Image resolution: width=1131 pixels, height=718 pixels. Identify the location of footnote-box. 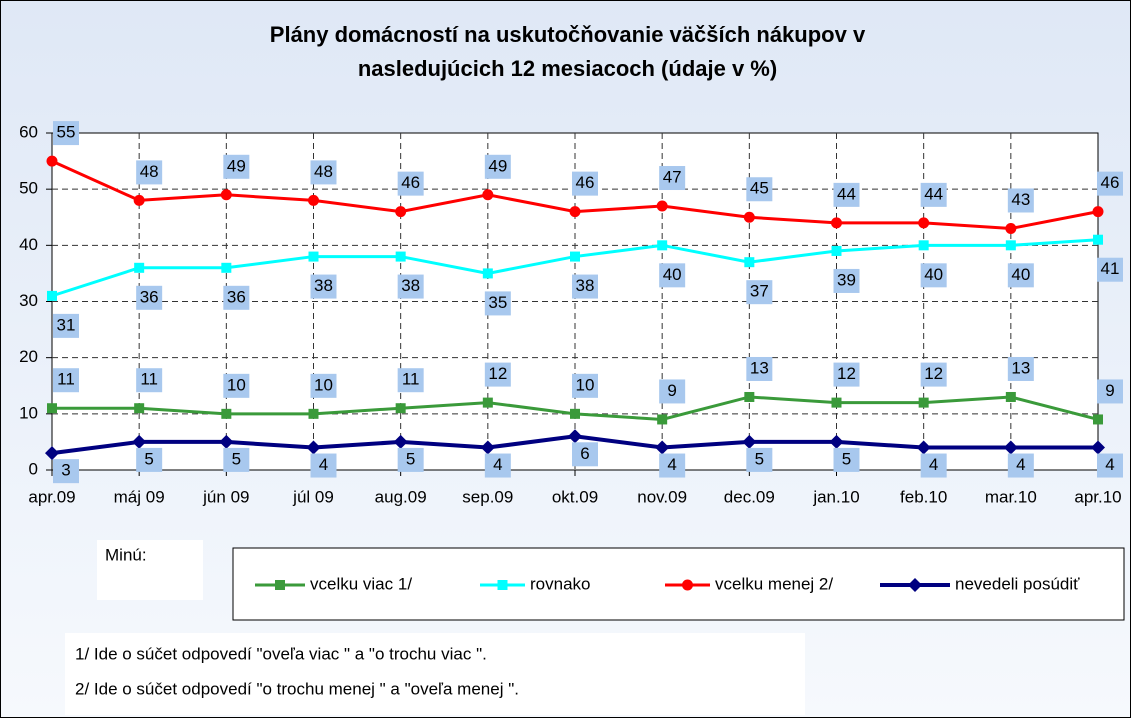
(435, 674).